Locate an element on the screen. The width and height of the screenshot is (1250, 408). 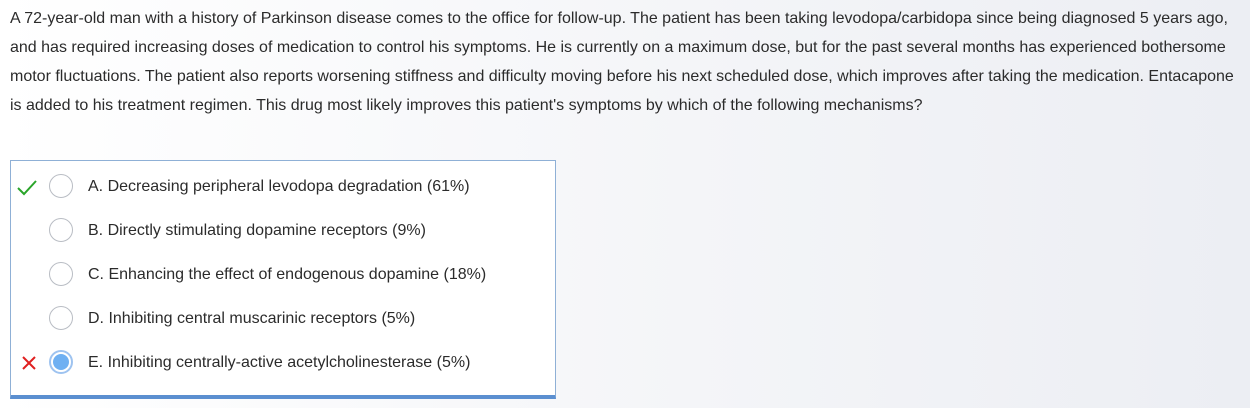
choice-a-radio is located at coordinates (61, 186).